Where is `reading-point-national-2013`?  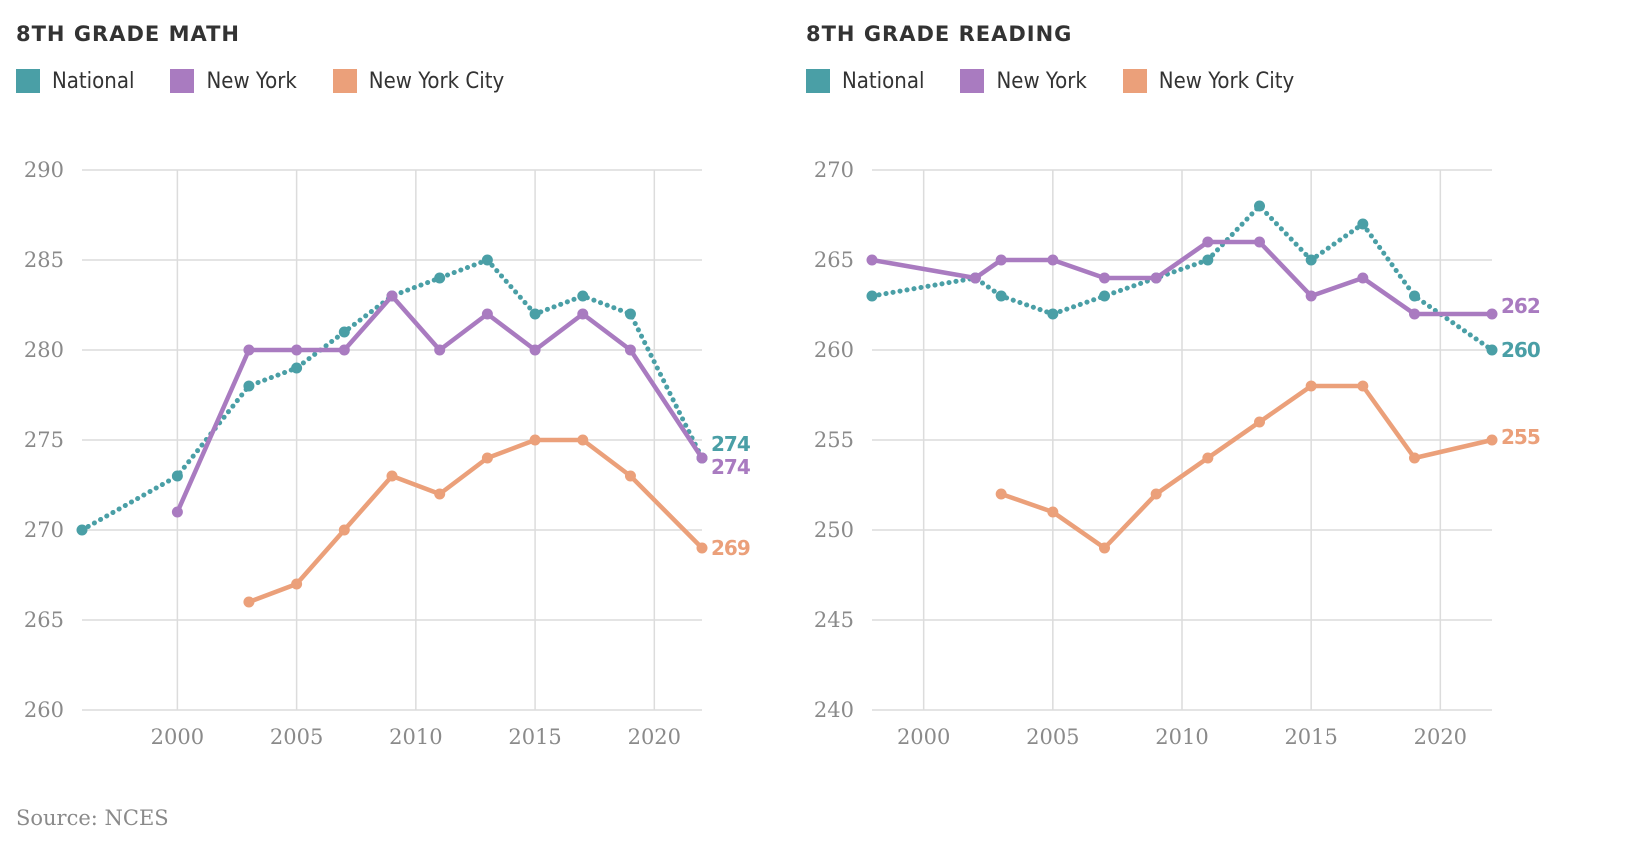
reading-point-national-2013 is located at coordinates (1259, 206).